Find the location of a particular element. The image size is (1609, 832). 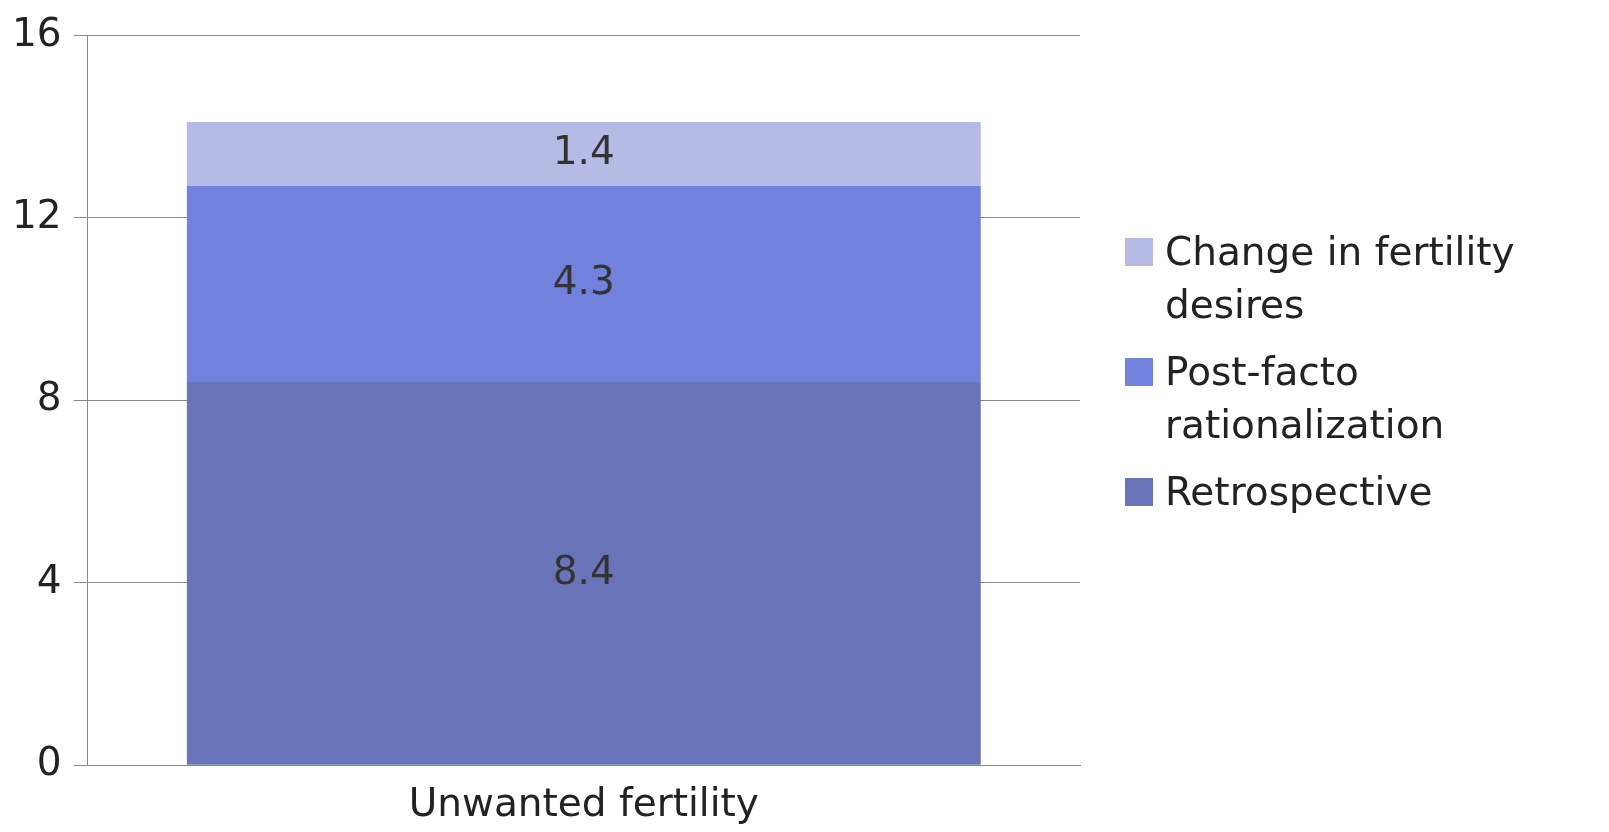

y-tick-label: 4 is located at coordinates (49, 579).